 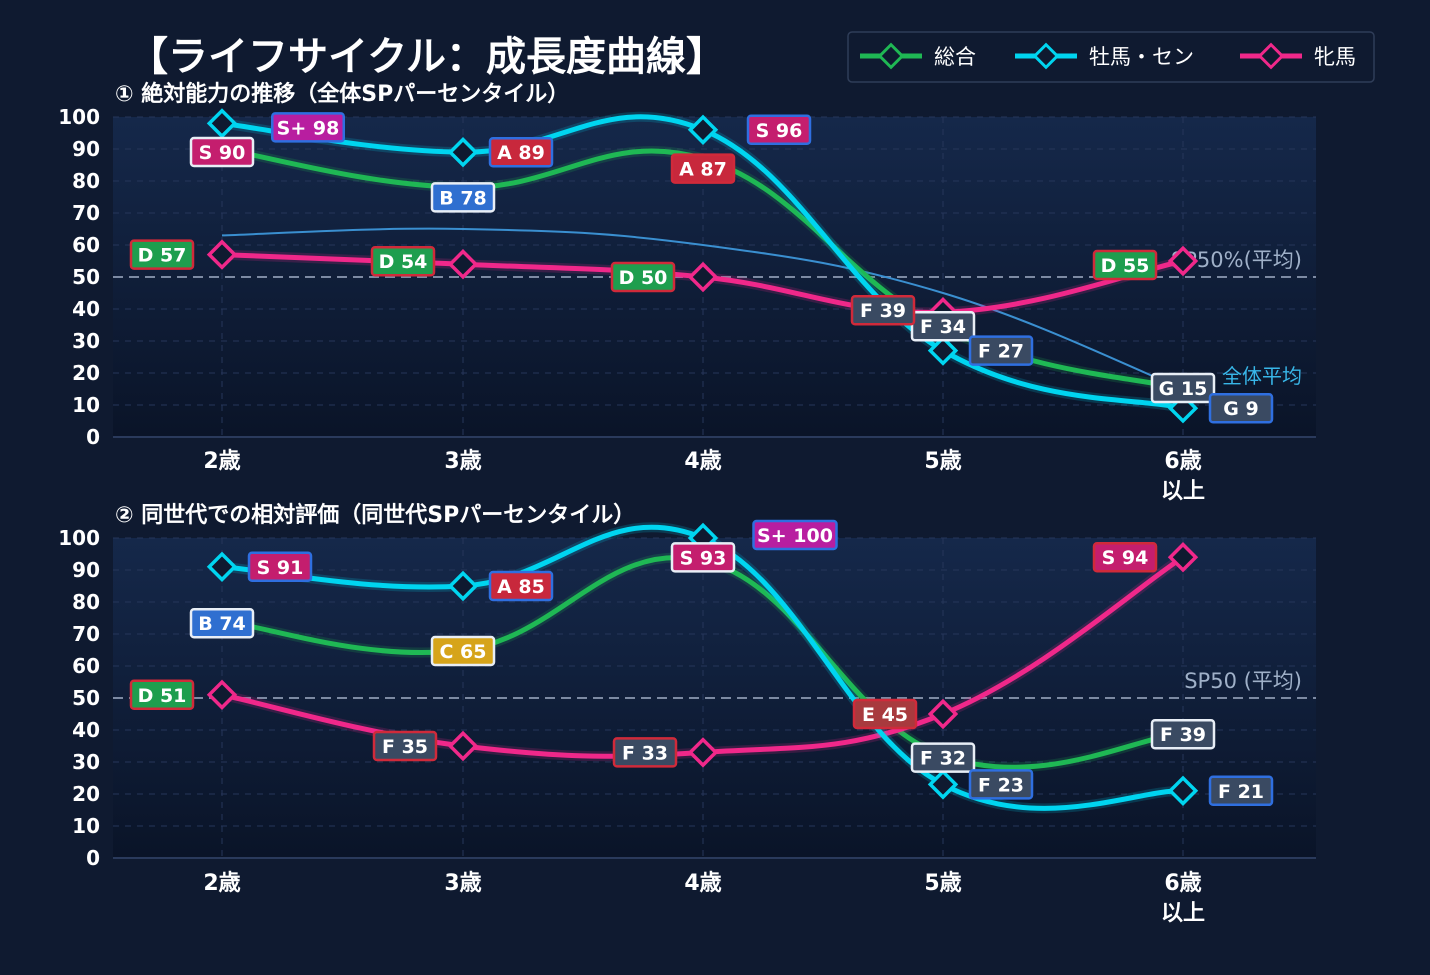 I want to click on data-label: A 87, so click(x=703, y=170).